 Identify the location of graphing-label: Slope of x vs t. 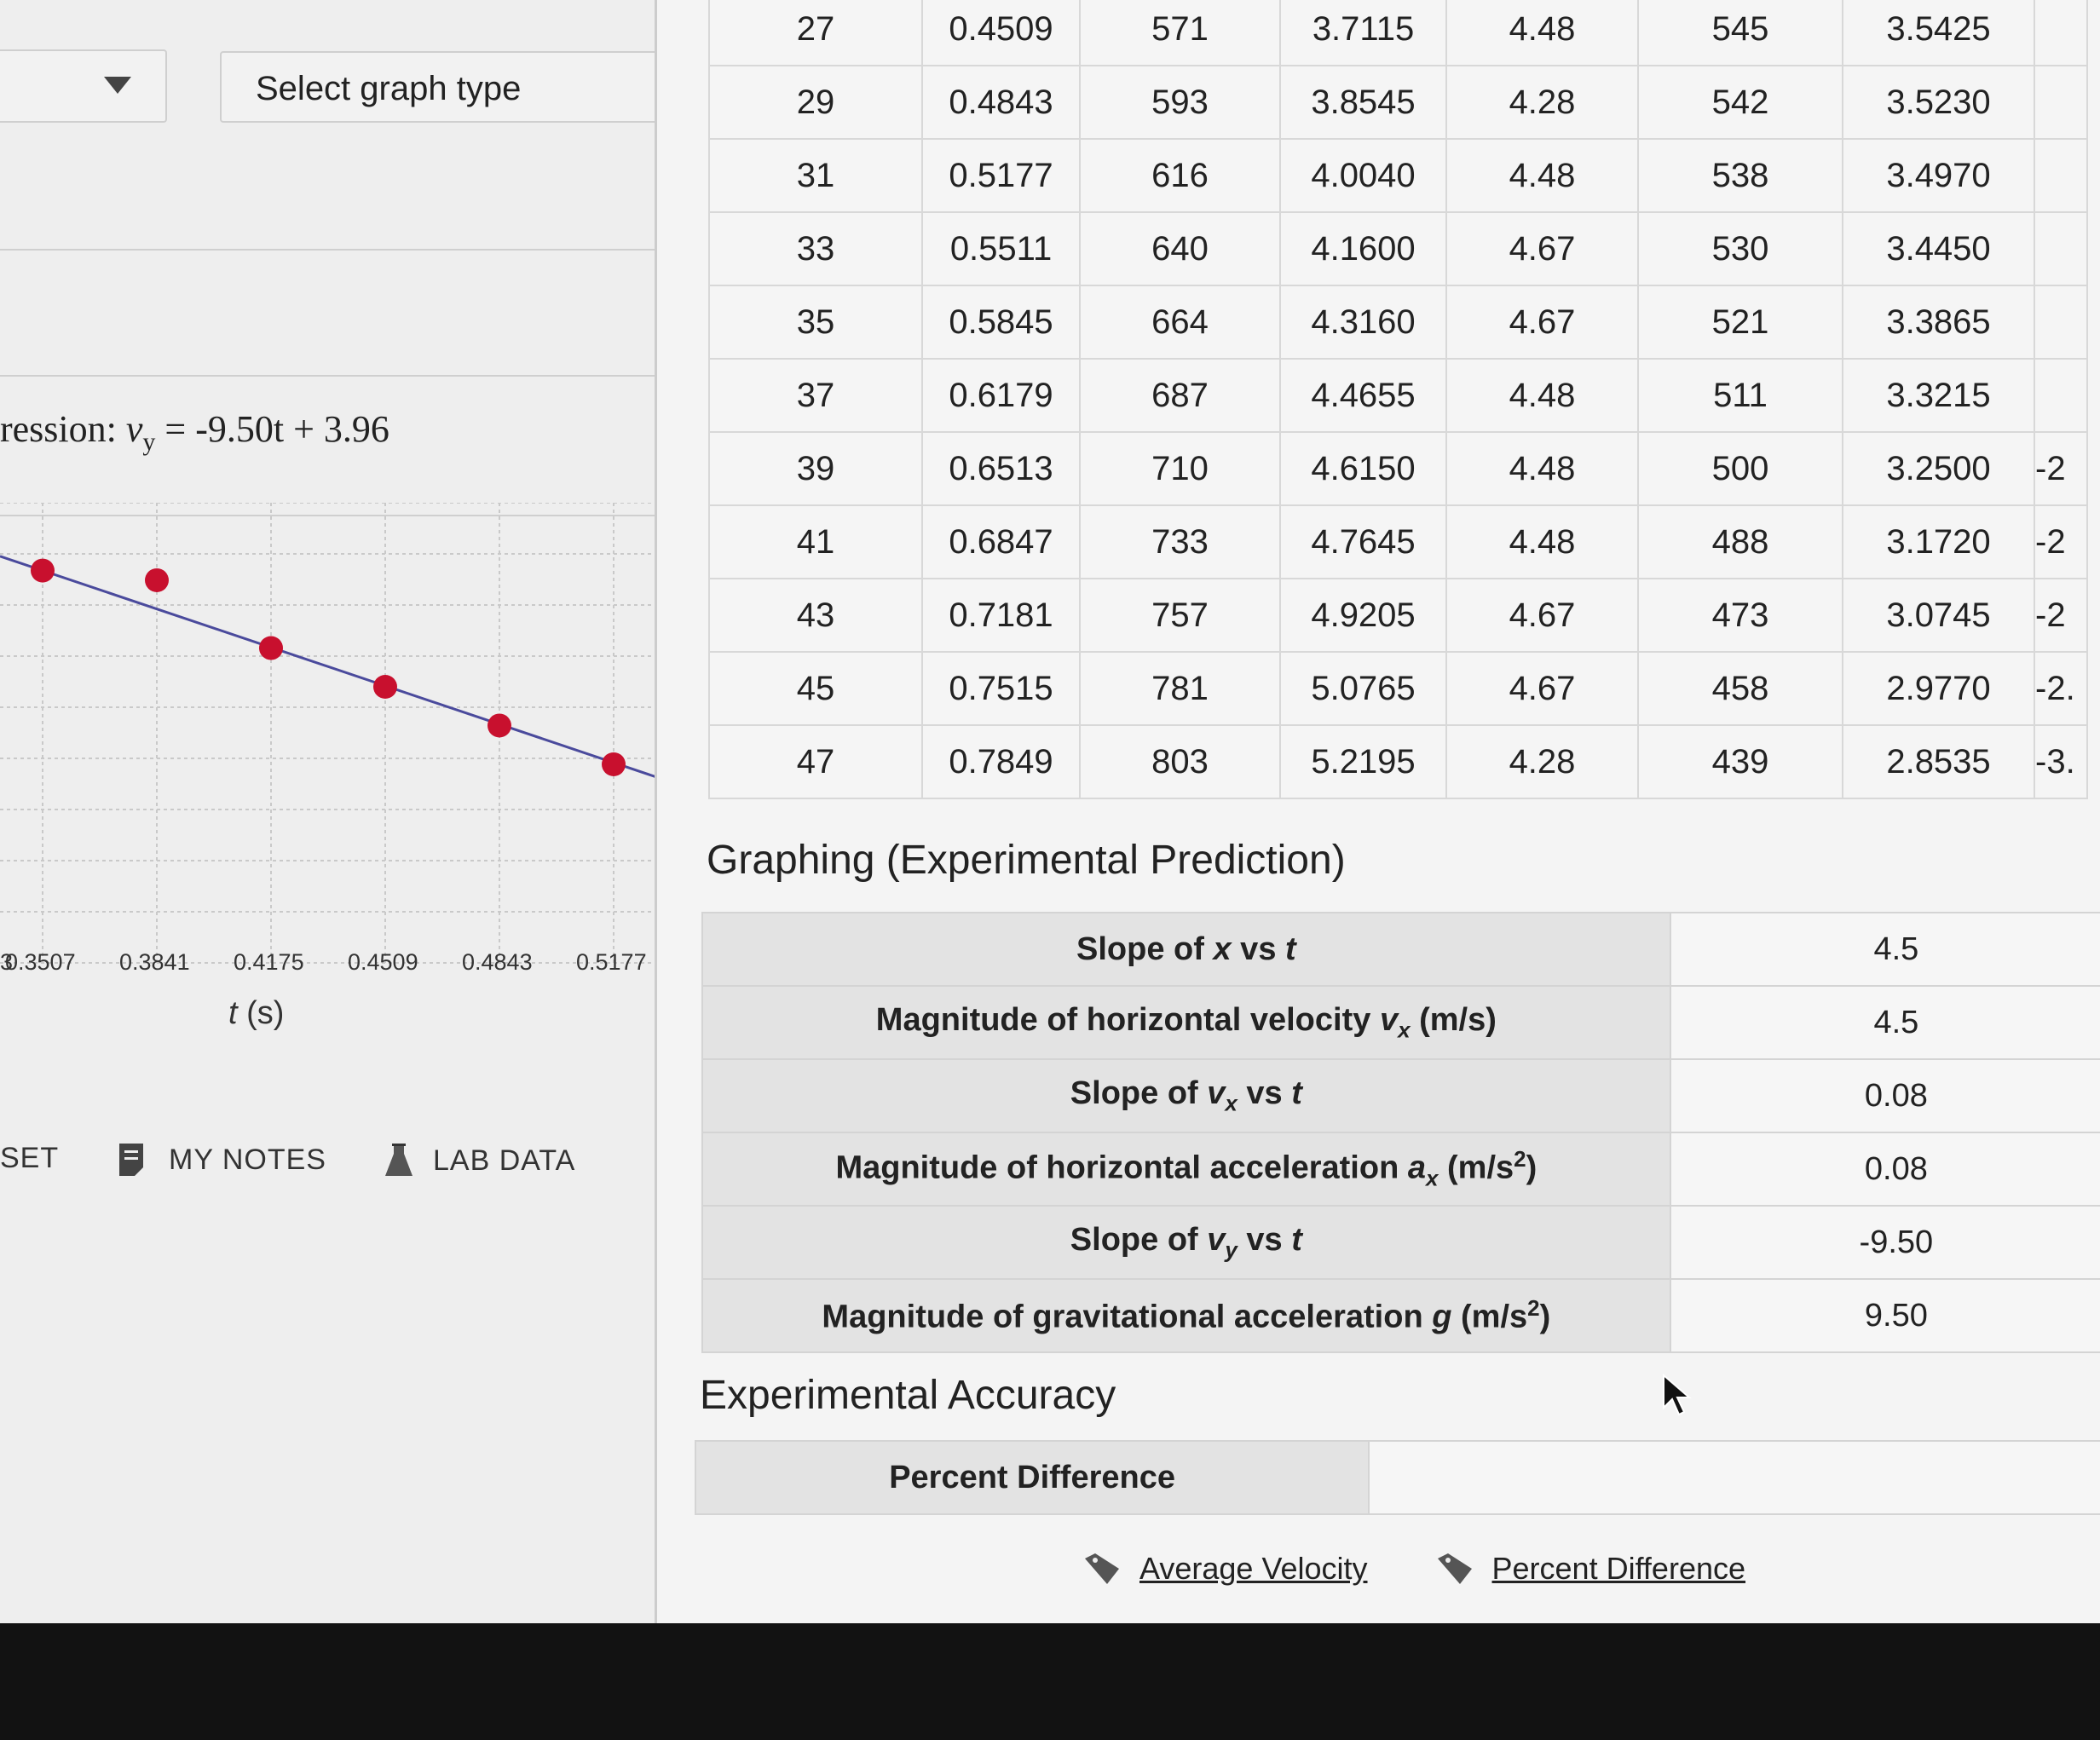
(1186, 949).